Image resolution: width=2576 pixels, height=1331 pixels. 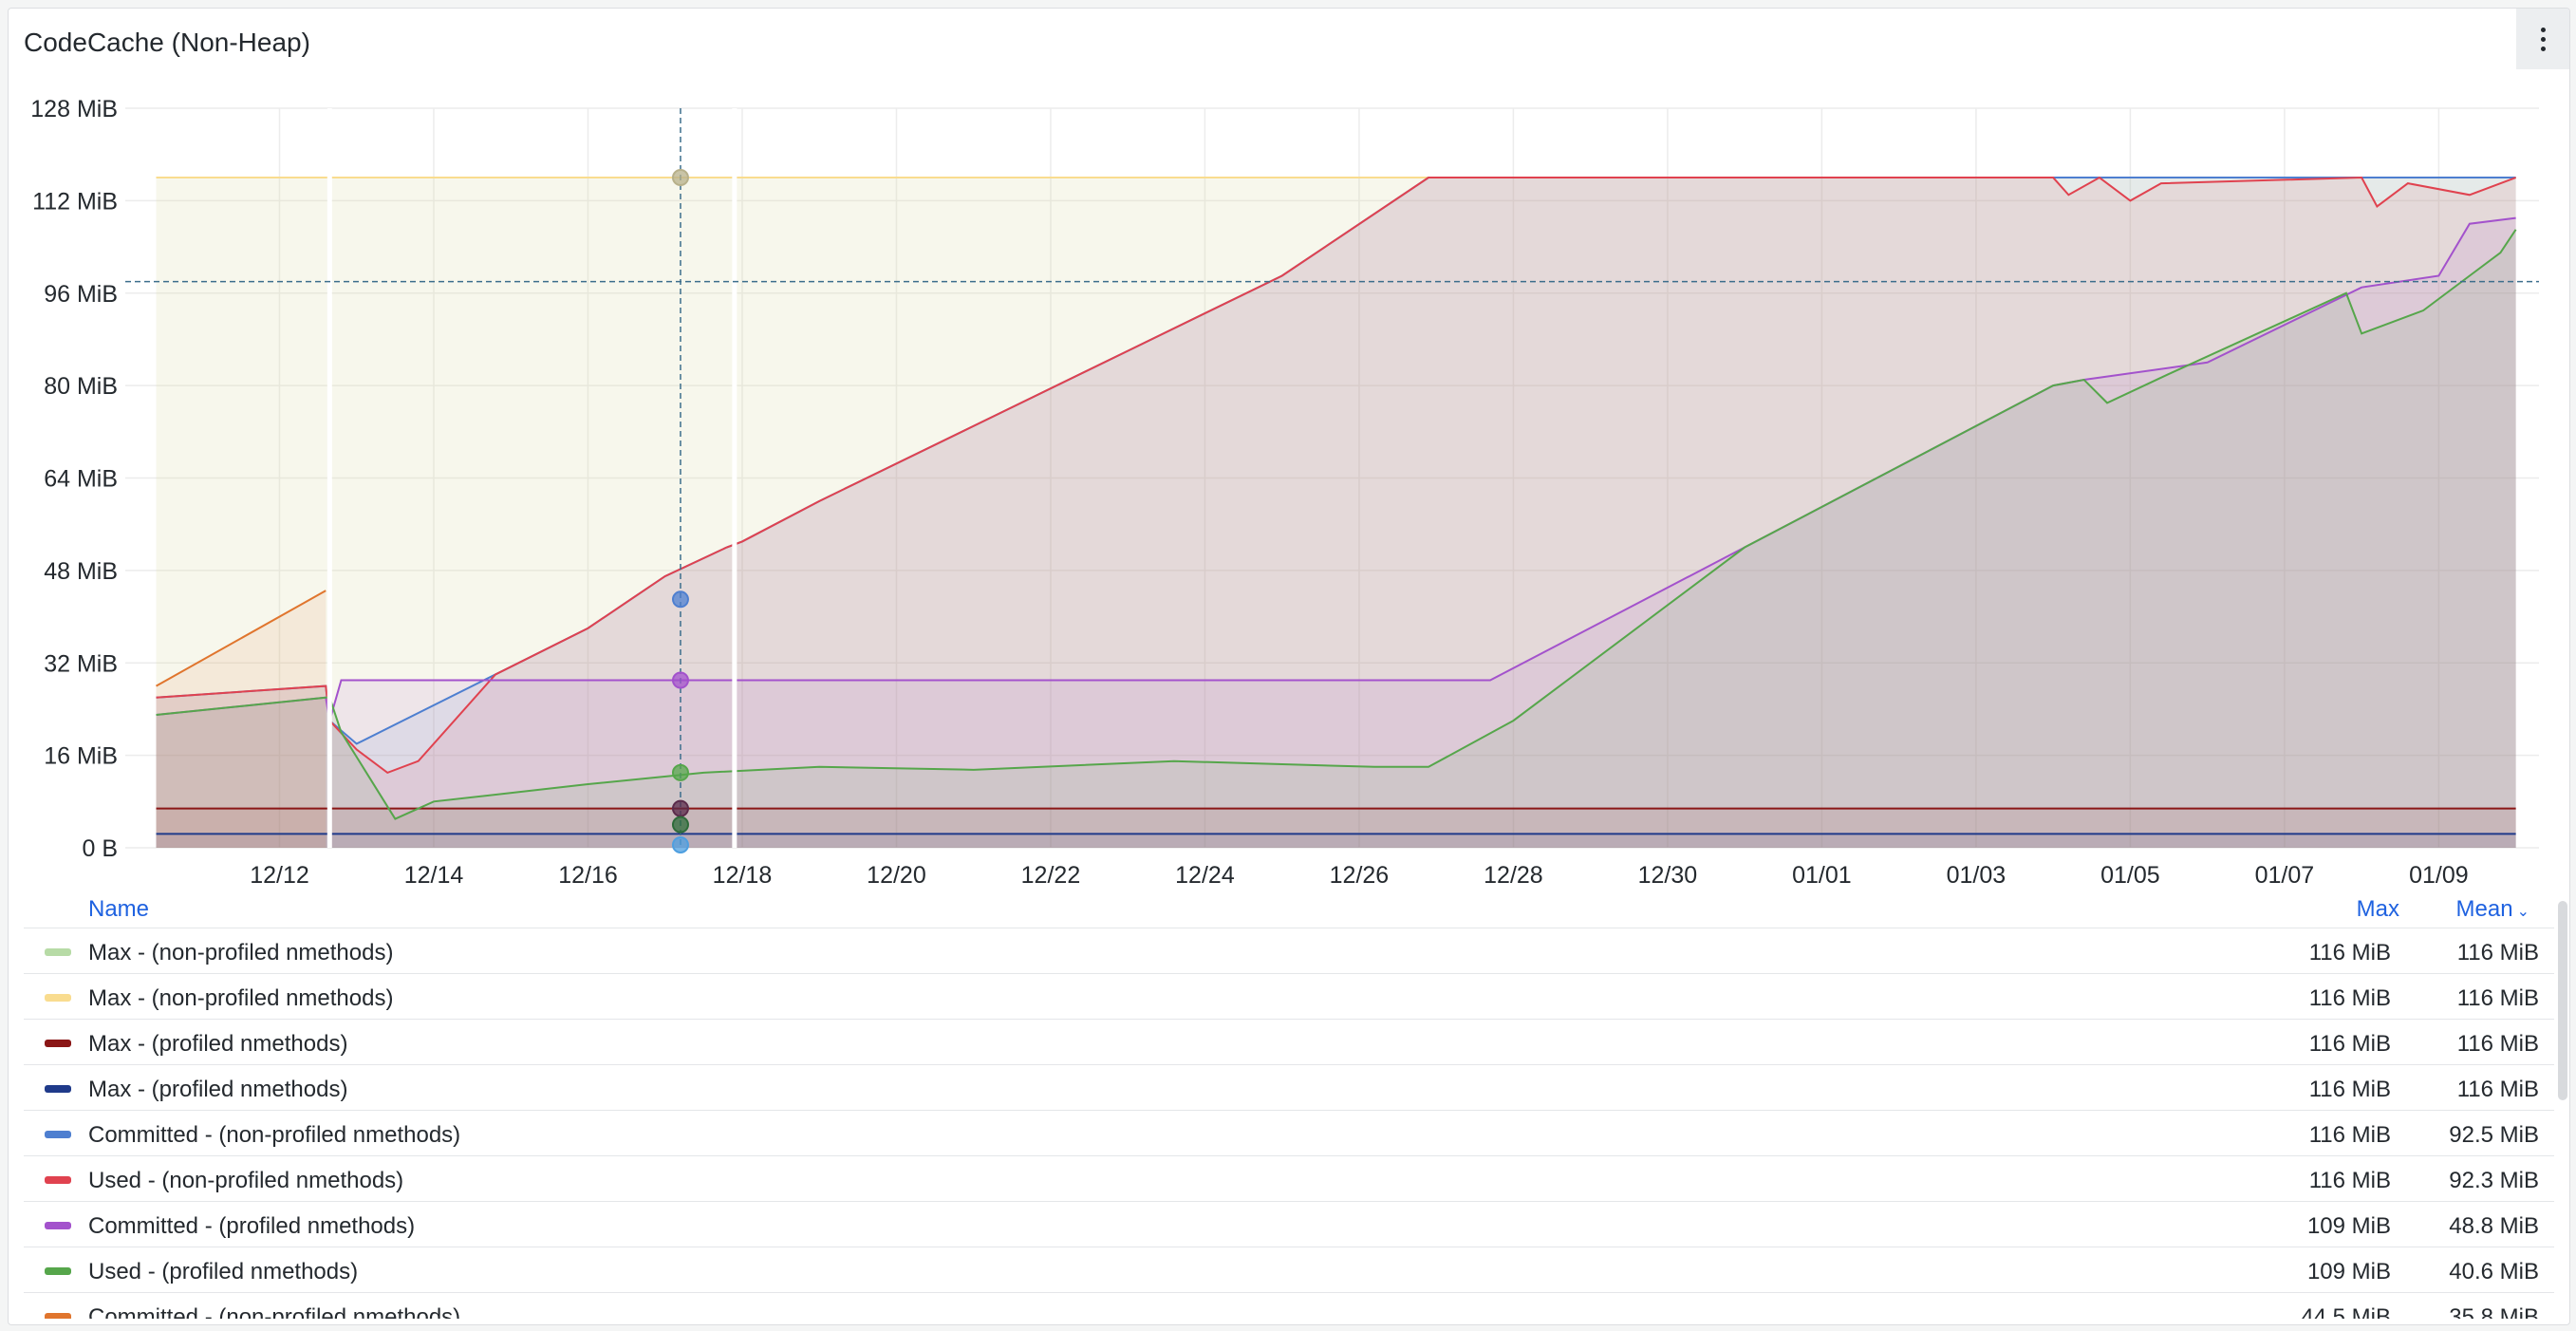 I want to click on legend-header-max: Max, so click(x=2377, y=909).